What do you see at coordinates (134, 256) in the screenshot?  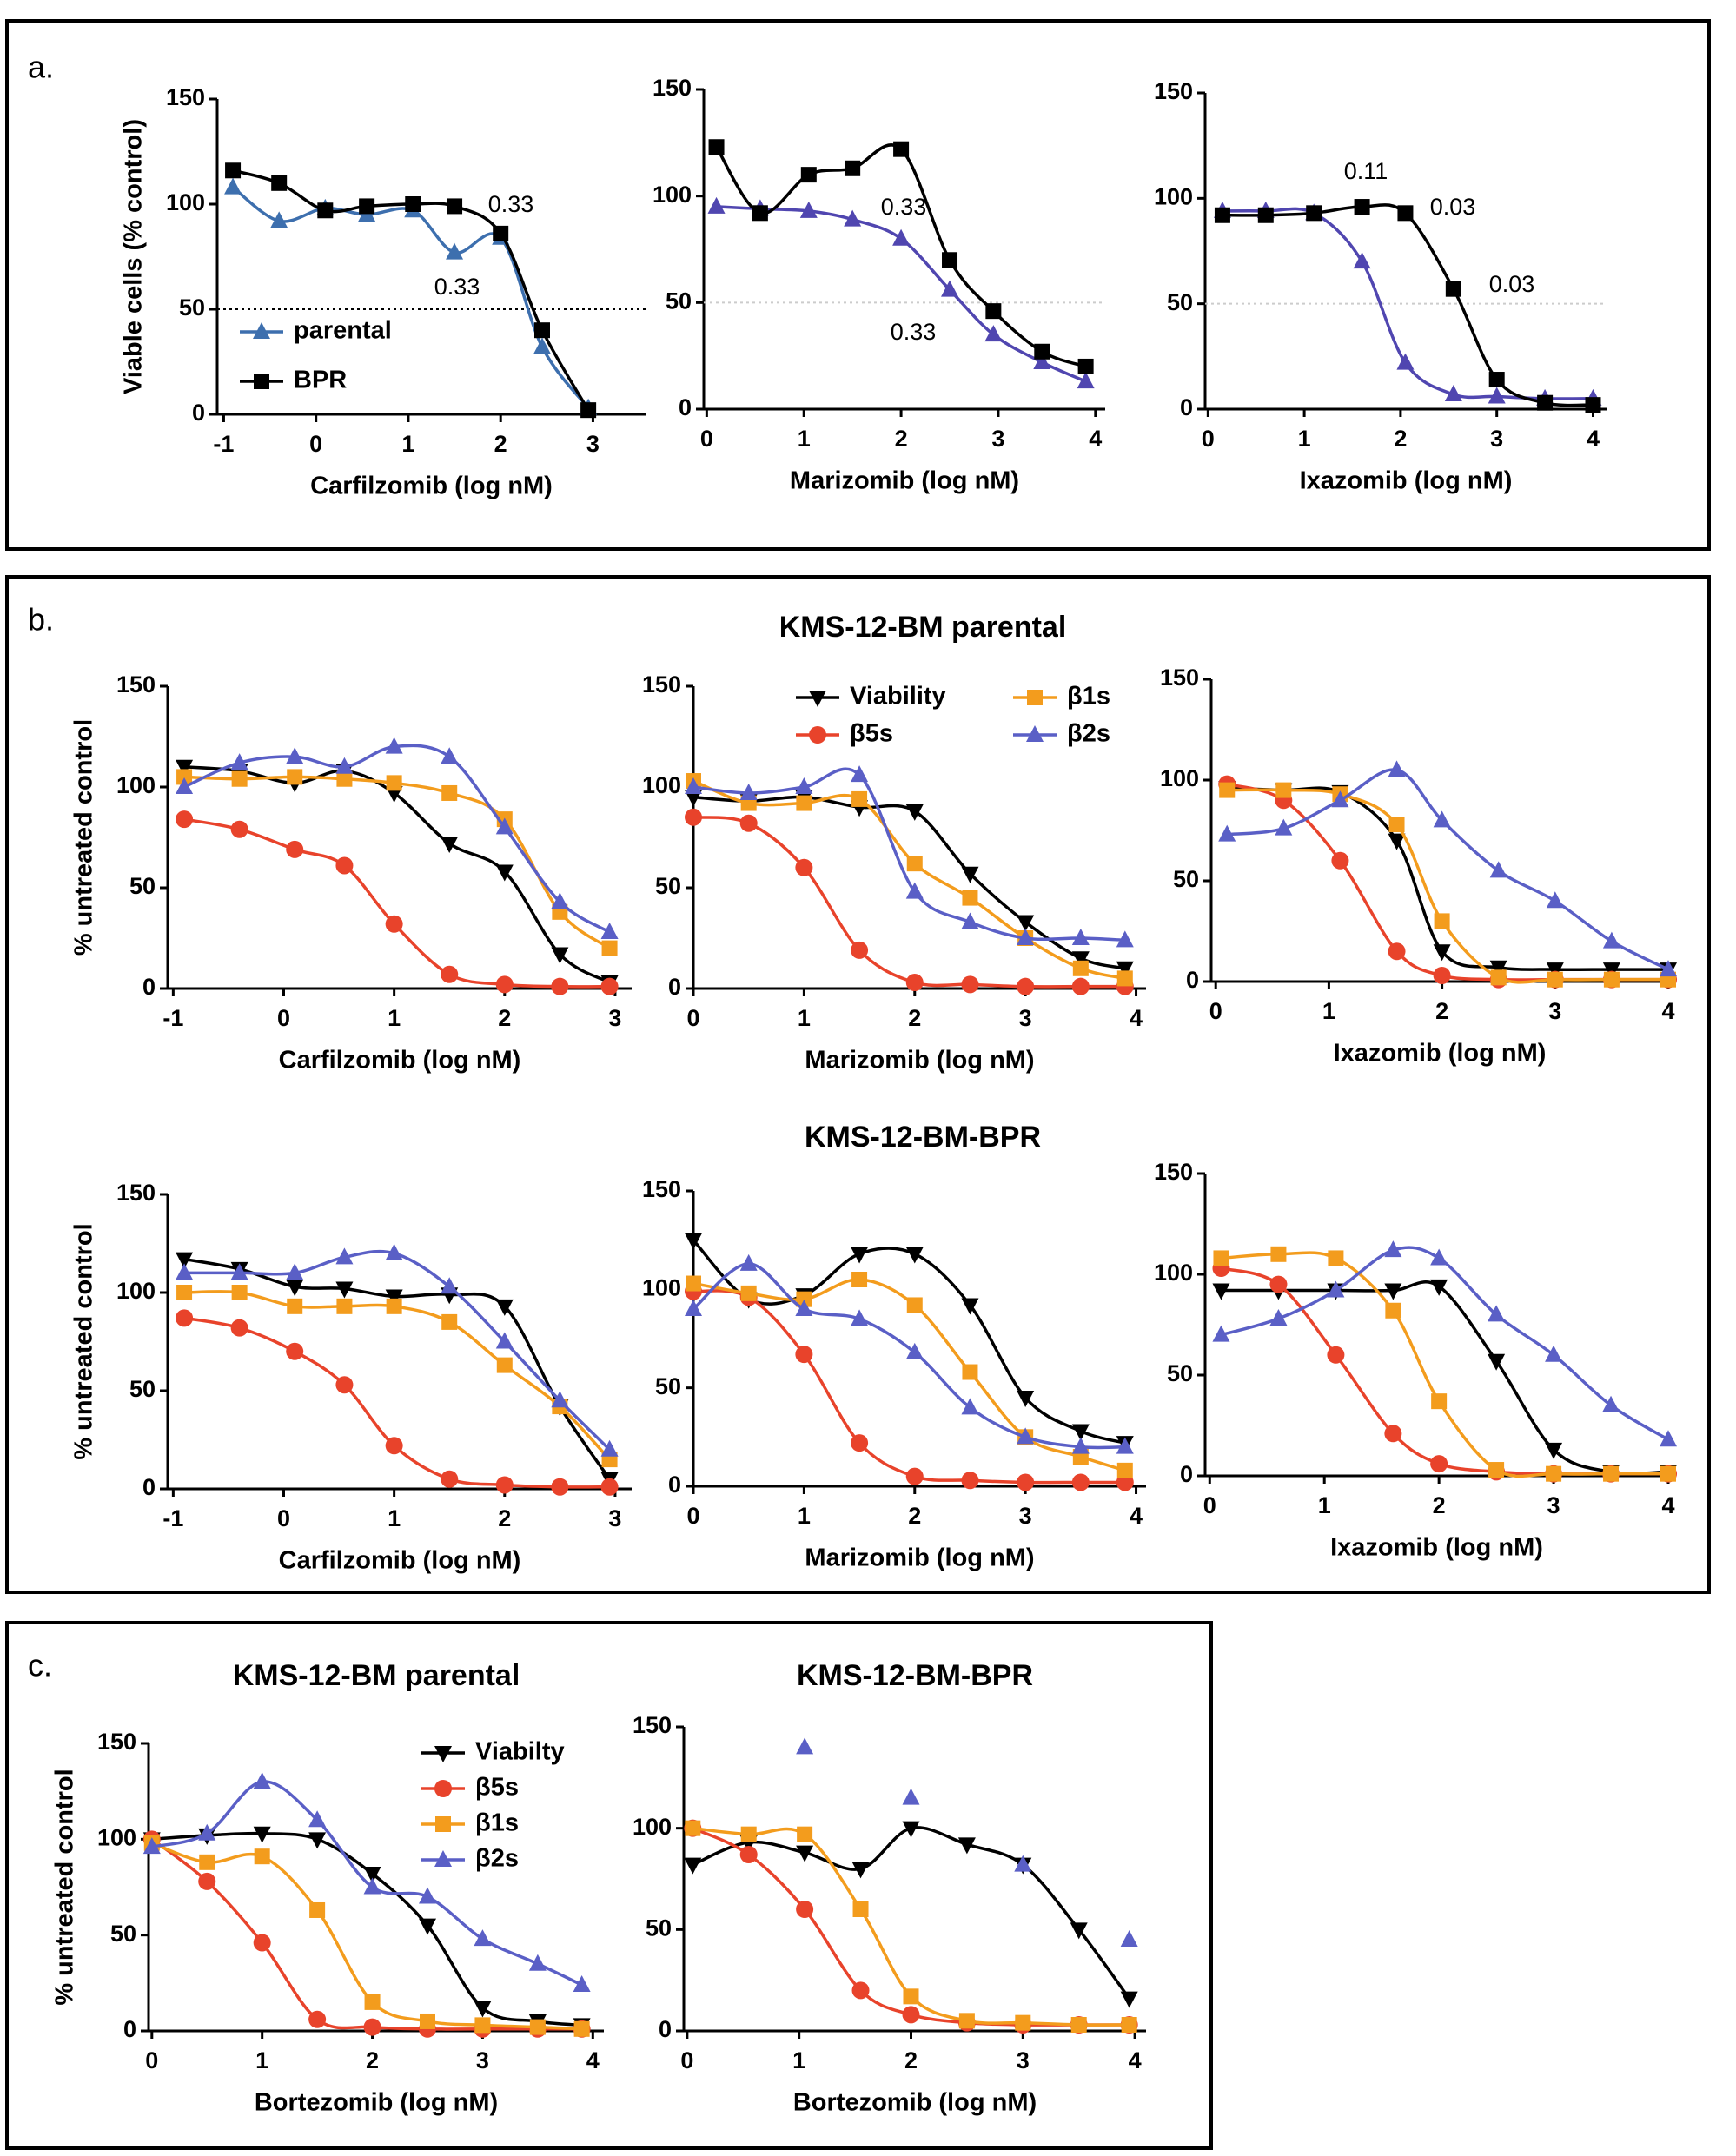 I see `y-axis-label: Viable cells (% control)` at bounding box center [134, 256].